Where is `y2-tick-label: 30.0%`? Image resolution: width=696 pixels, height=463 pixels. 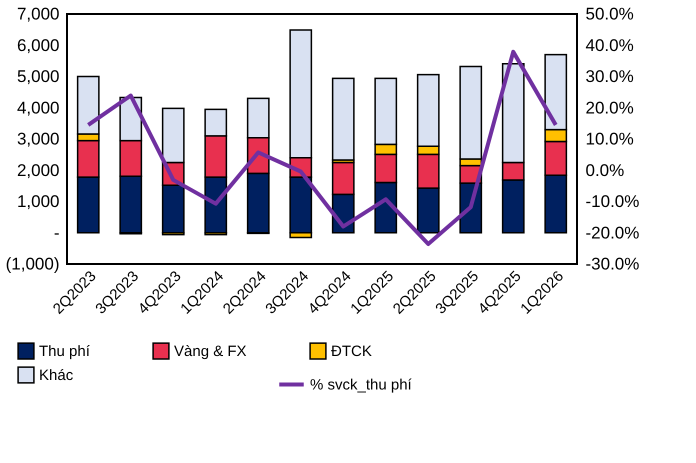
y2-tick-label: 30.0% is located at coordinates (610, 76).